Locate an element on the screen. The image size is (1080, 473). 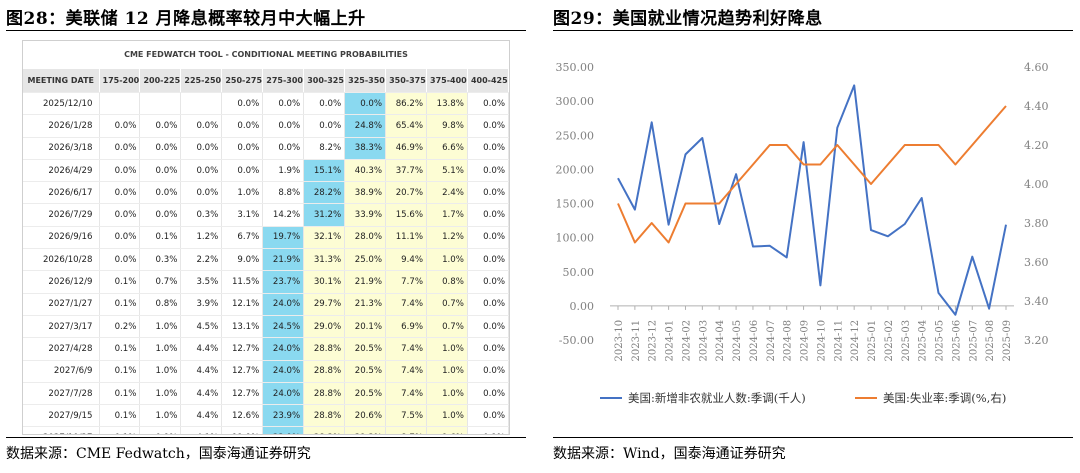
probability-cell: 38.9% is located at coordinates (365, 193).